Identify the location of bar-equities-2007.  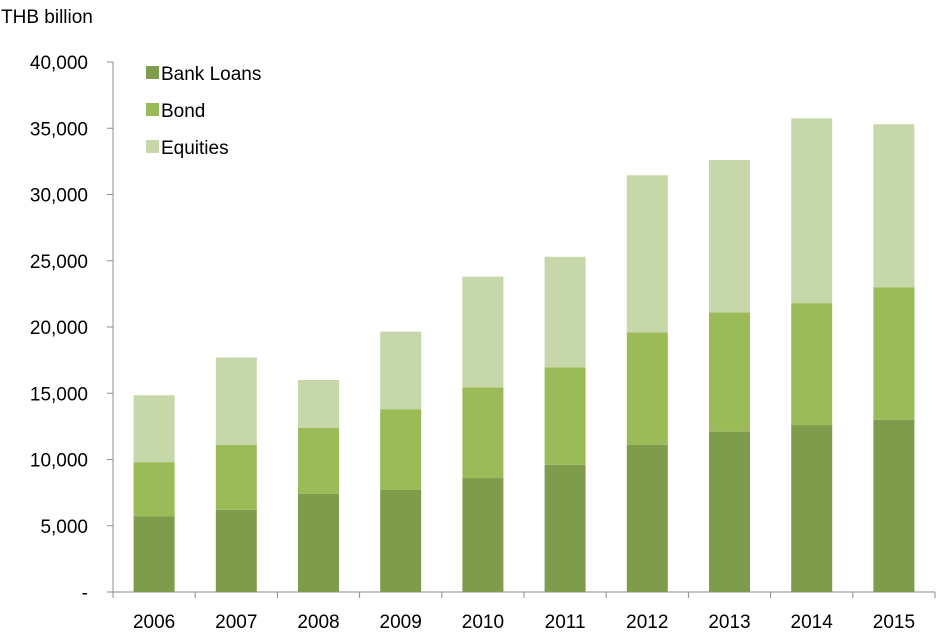
(236, 401).